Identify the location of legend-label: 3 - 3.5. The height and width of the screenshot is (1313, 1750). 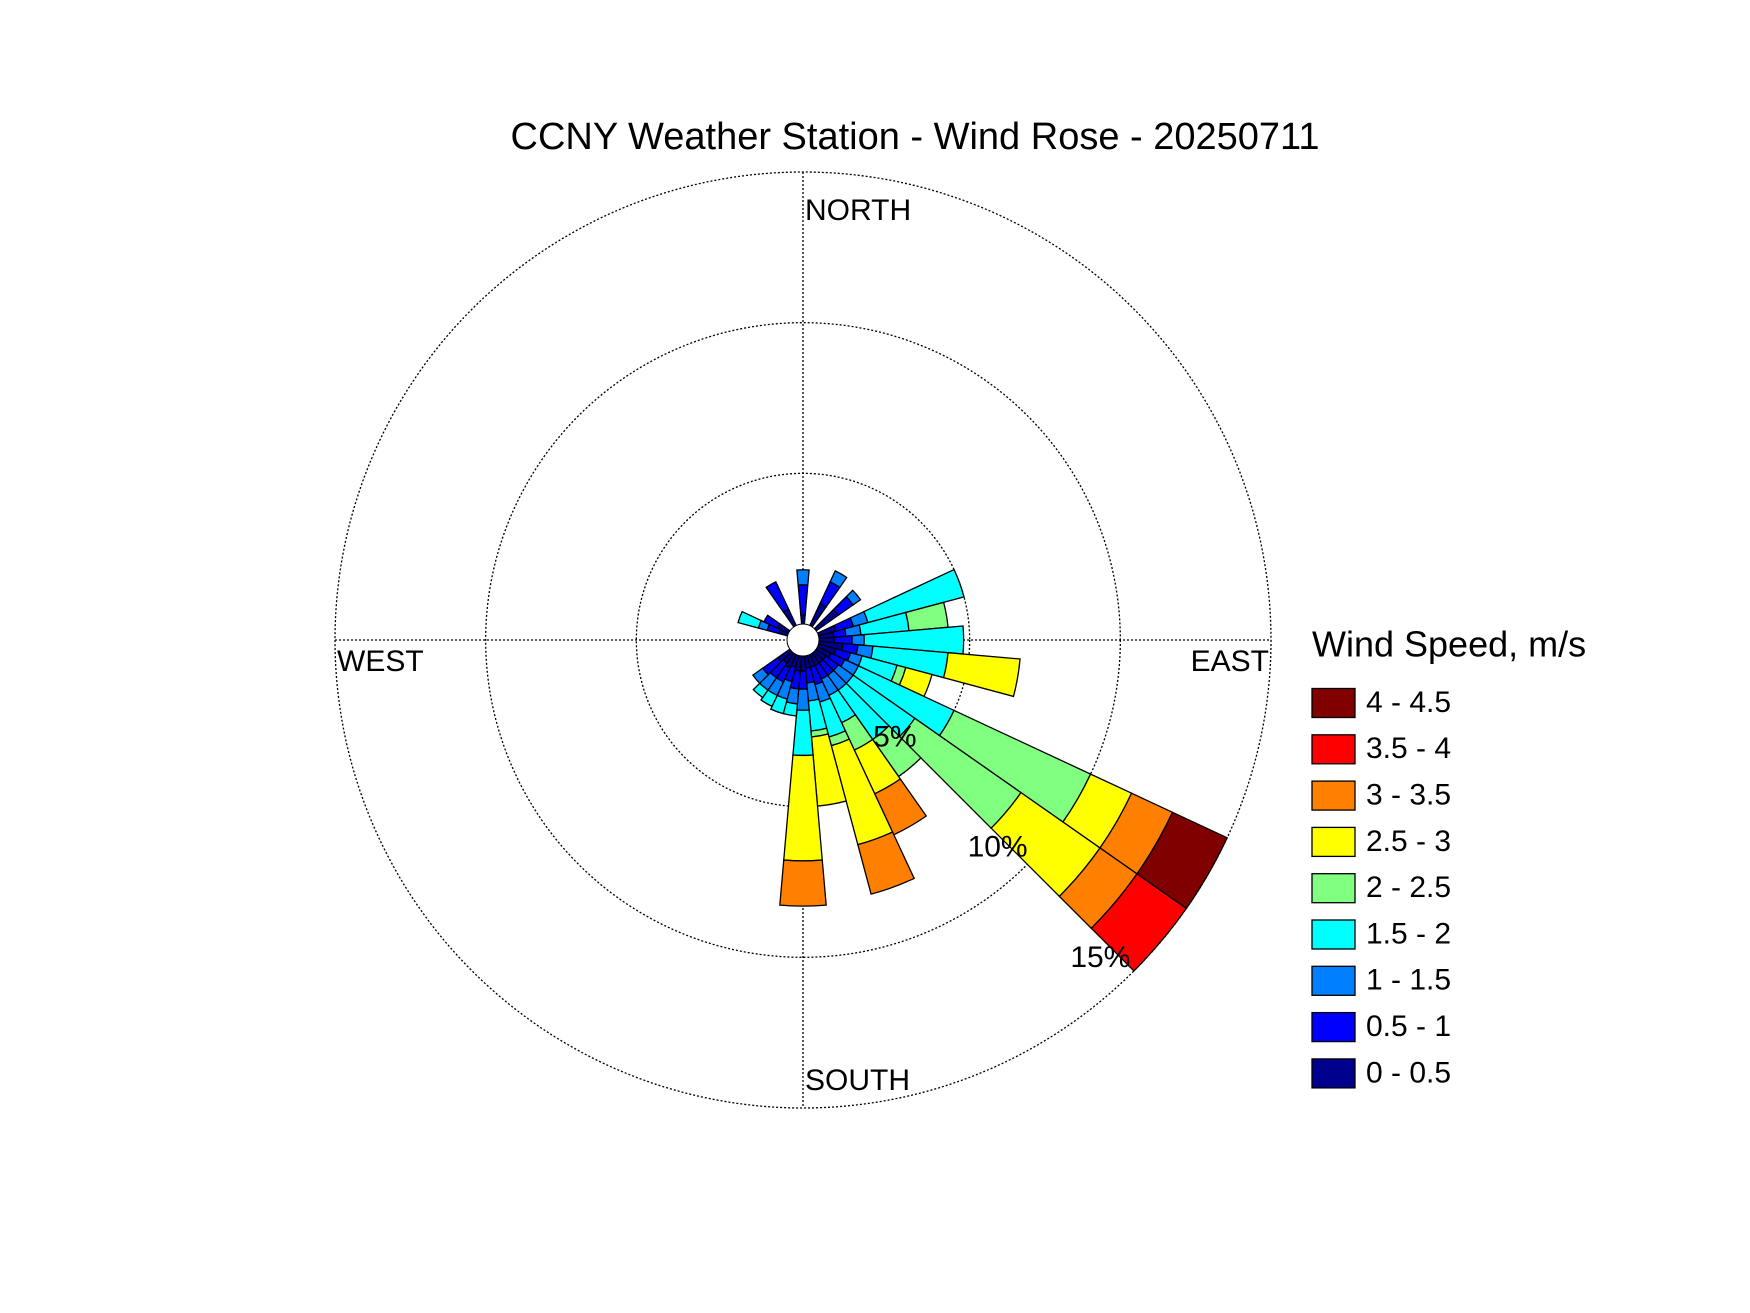
(1408, 795).